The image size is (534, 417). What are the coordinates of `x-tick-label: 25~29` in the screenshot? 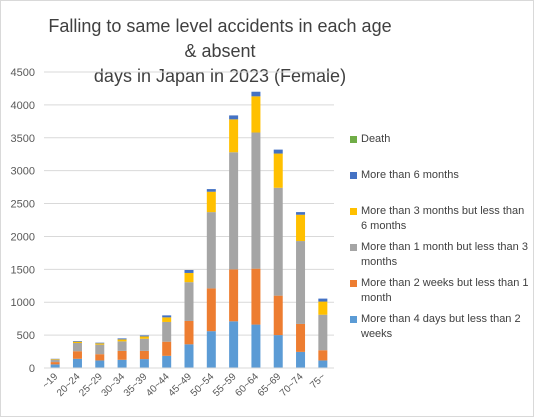 It's located at (91, 385).